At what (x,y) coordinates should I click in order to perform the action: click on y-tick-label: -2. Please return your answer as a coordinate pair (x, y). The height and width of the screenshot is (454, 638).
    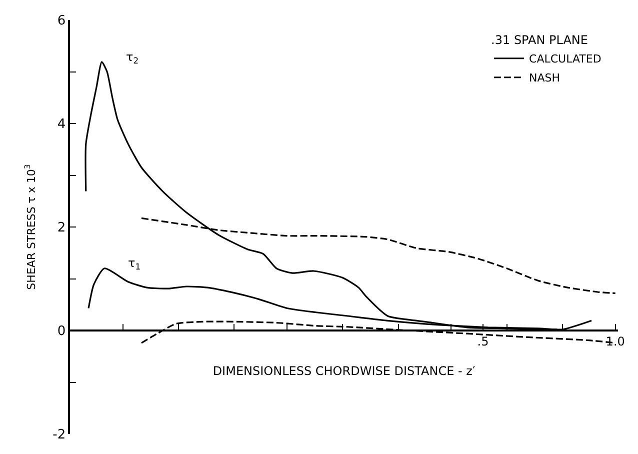
    Looking at the image, I should click on (59, 435).